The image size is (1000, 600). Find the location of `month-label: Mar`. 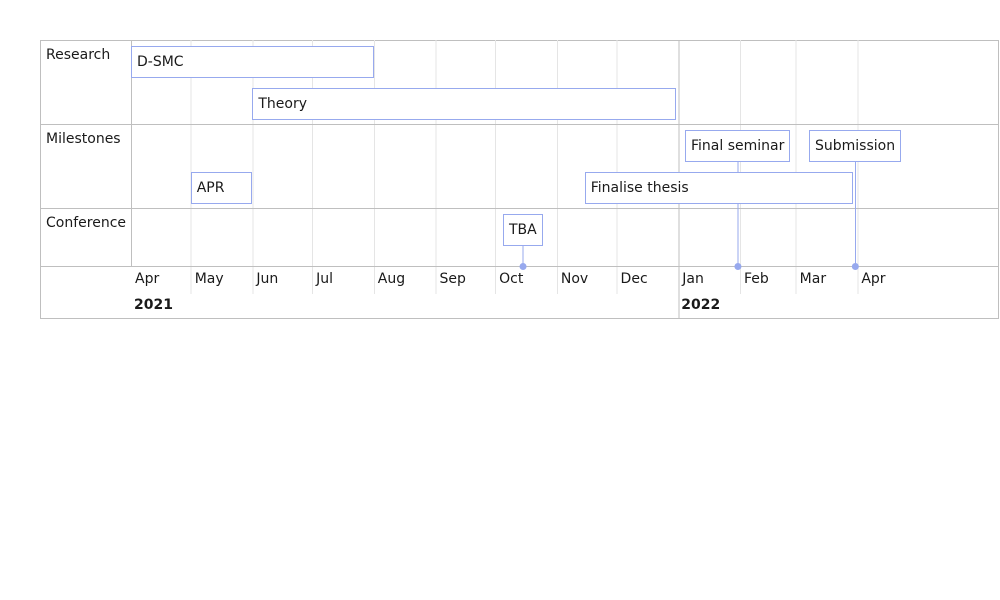

month-label: Mar is located at coordinates (813, 279).